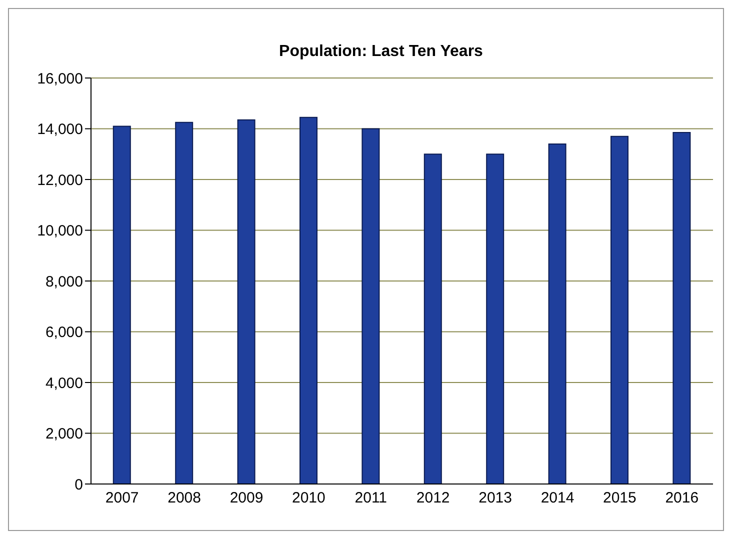 The width and height of the screenshot is (730, 537). Describe the element at coordinates (64, 281) in the screenshot. I see `y-tick-label: 8,000` at that location.